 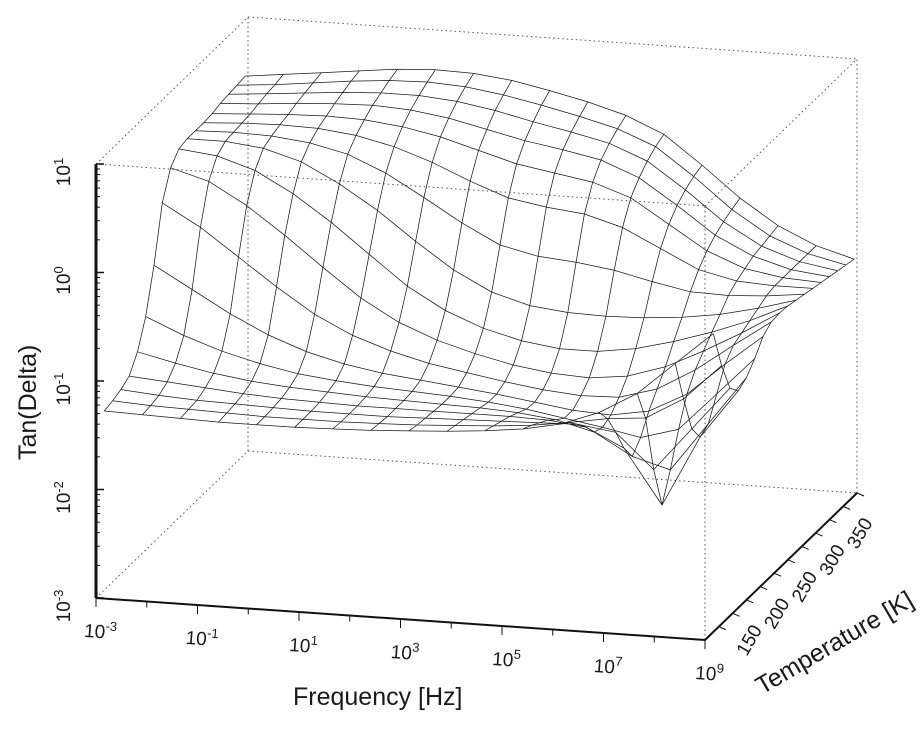 What do you see at coordinates (750, 641) in the screenshot?
I see `temperature-tick-label: 150` at bounding box center [750, 641].